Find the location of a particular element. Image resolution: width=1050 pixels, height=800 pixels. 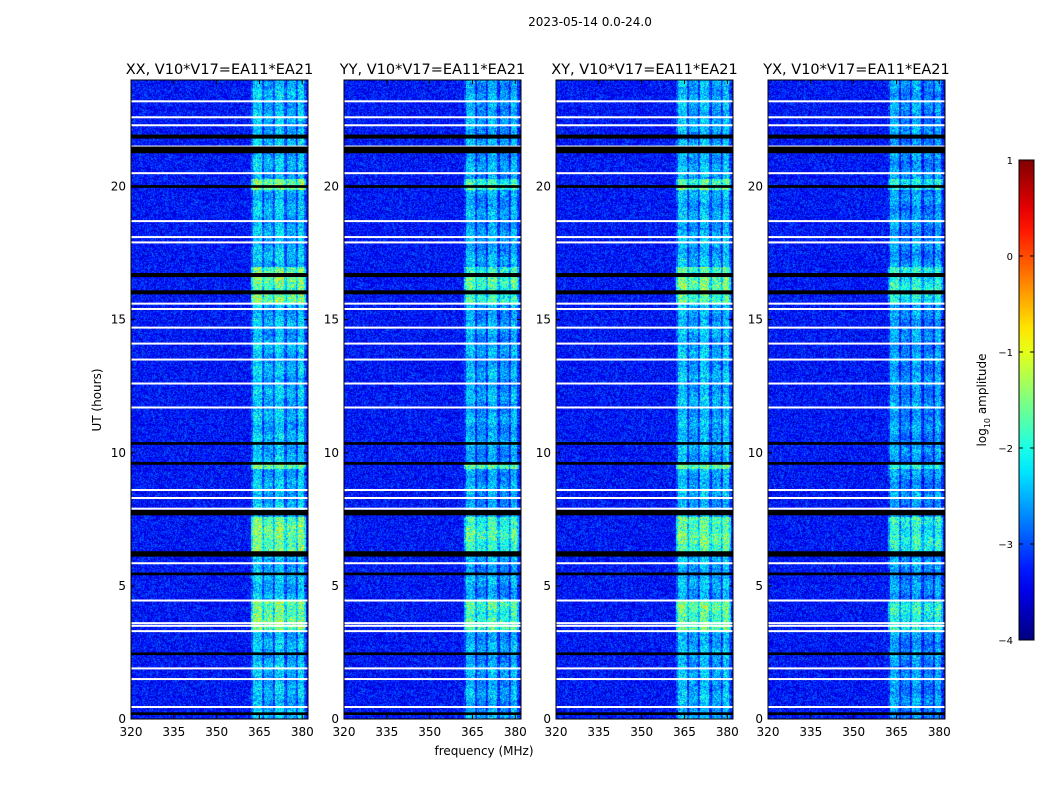

x-tick-label: 350 is located at coordinates (853, 732).